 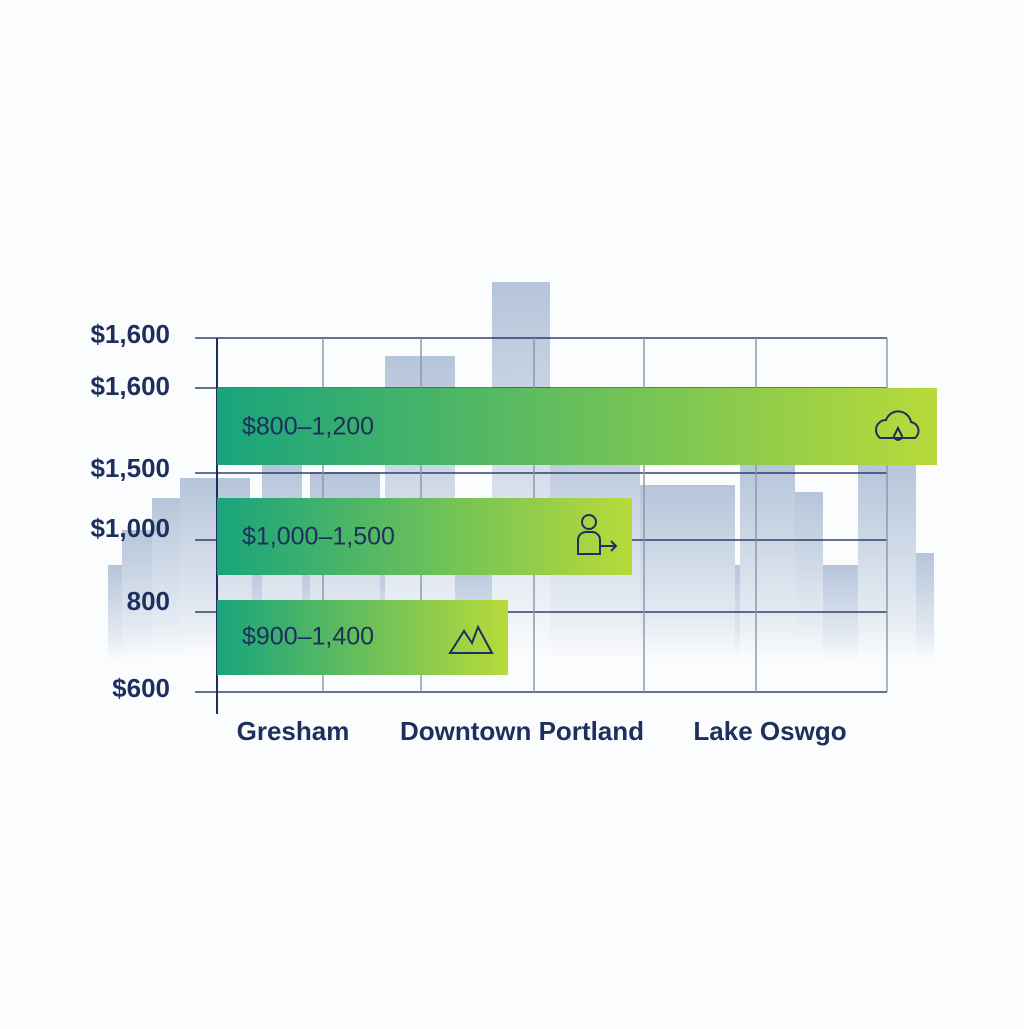 I want to click on axis-label: $1,000, so click(x=130, y=528).